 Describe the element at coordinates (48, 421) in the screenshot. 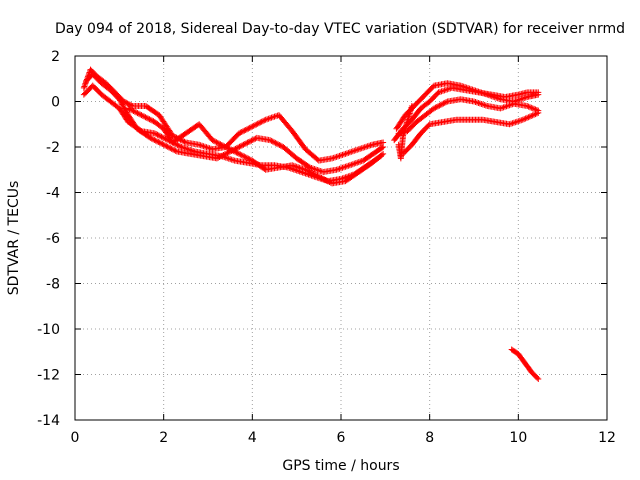

I see `y-tick-label: -14` at that location.